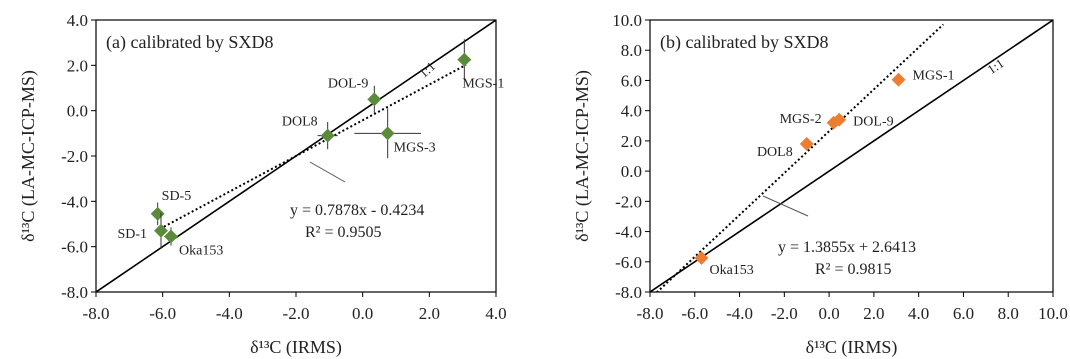 The image size is (1070, 359). I want to click on data-point-label: MGS-2, so click(801, 119).